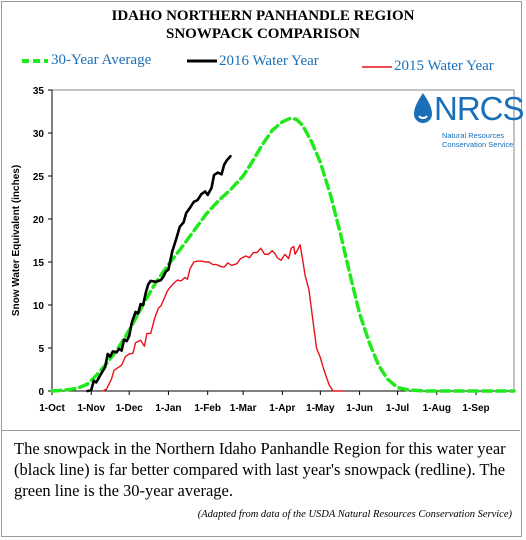 The image size is (526, 540). Describe the element at coordinates (475, 408) in the screenshot. I see `x-tick-label: 1-Sep` at that location.